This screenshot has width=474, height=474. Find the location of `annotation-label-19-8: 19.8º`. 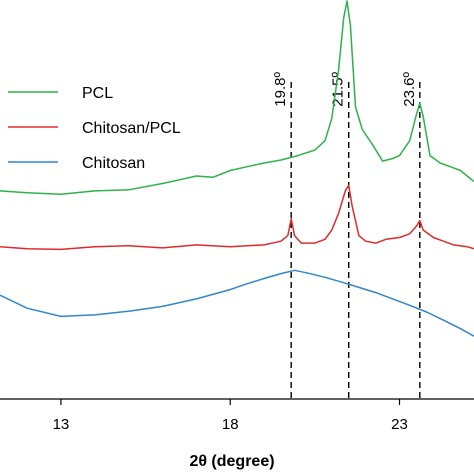

annotation-label-19-8: 19.8º is located at coordinates (280, 88).